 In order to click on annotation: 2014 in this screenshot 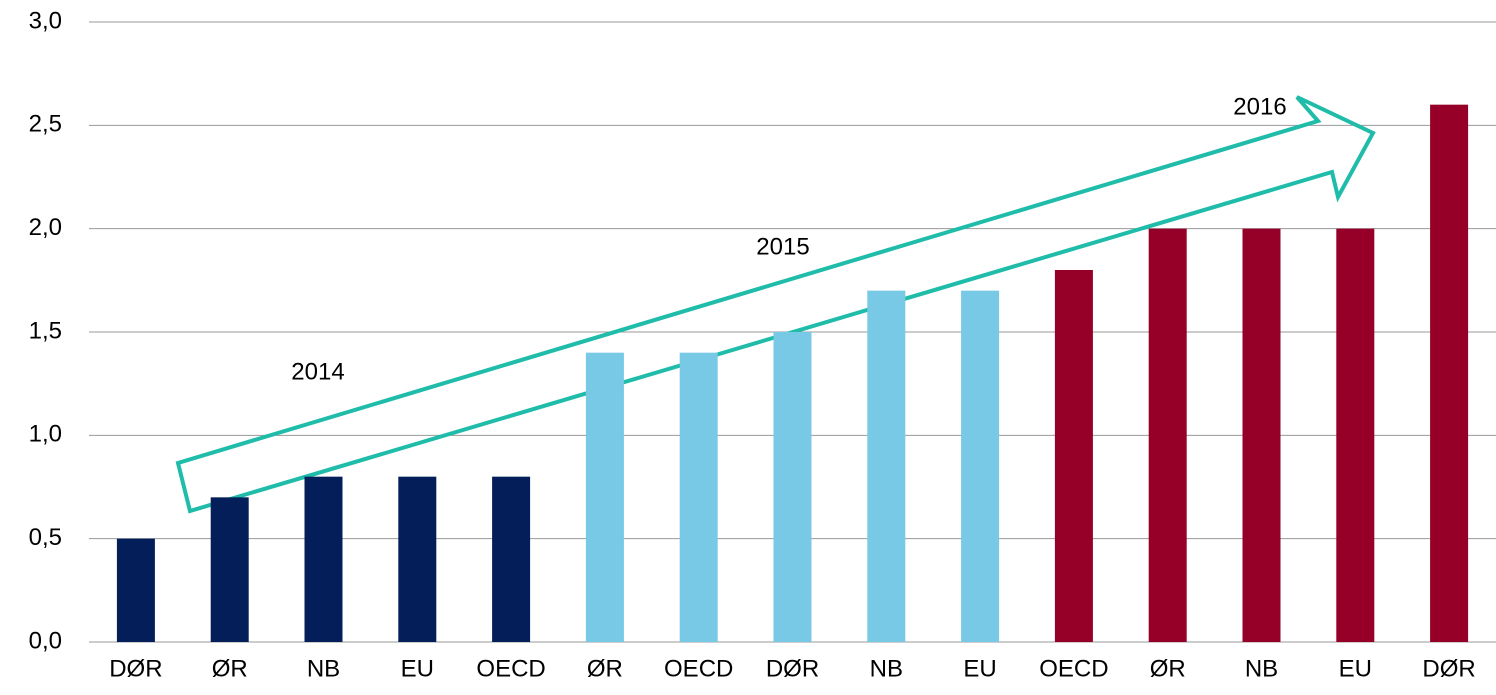, I will do `click(317, 371)`.